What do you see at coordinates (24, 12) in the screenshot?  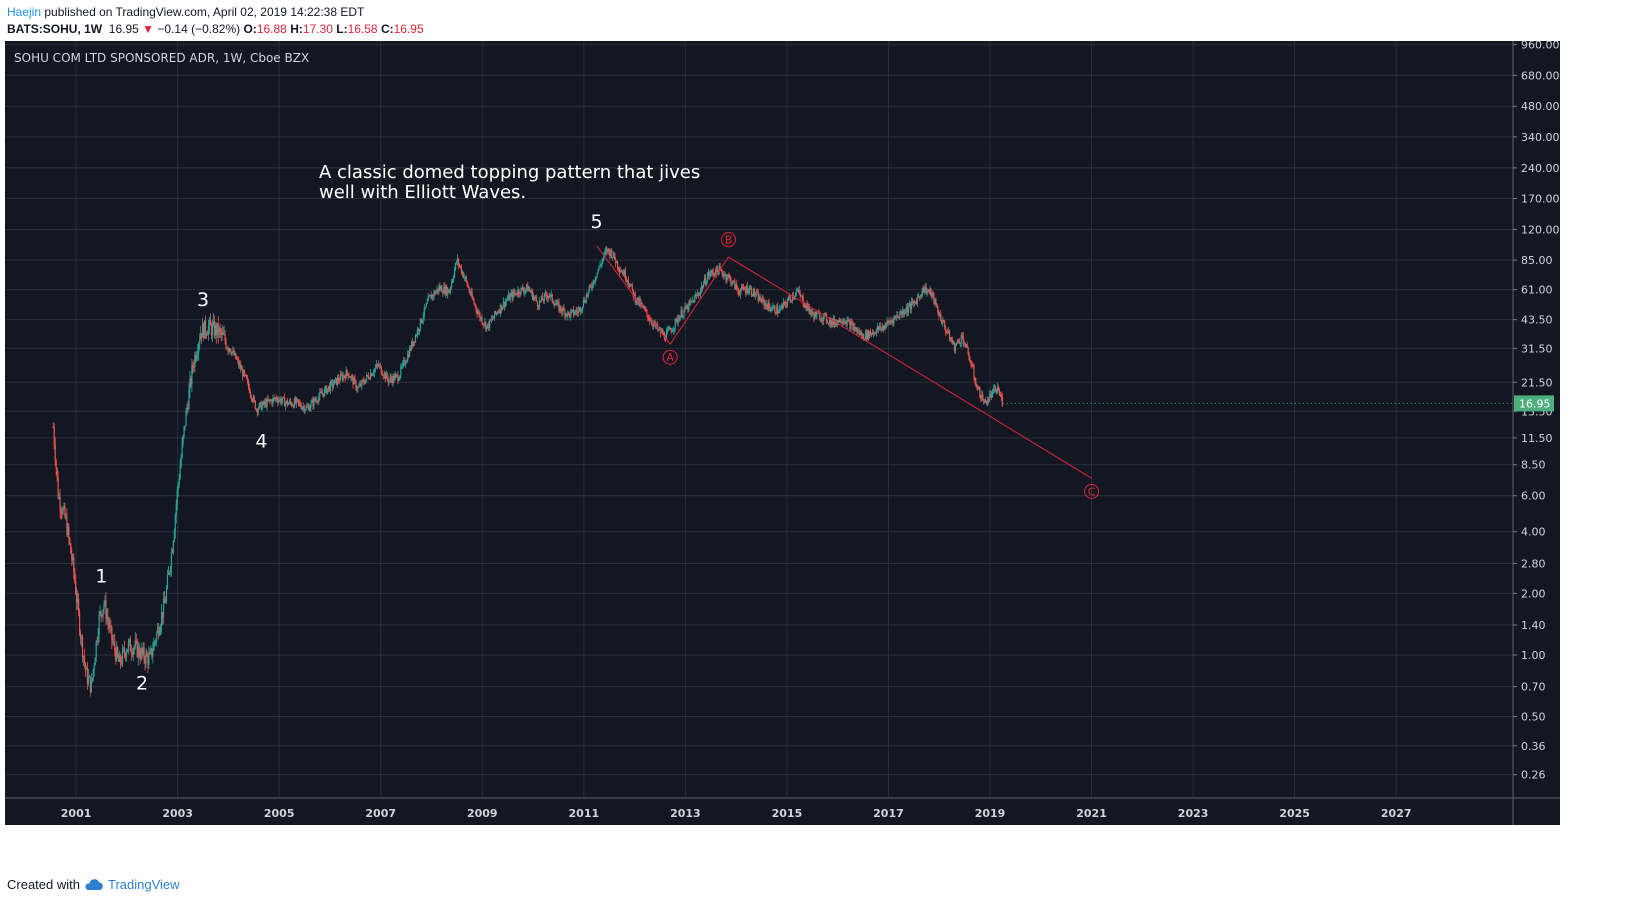 I see `author-link: Haejin` at bounding box center [24, 12].